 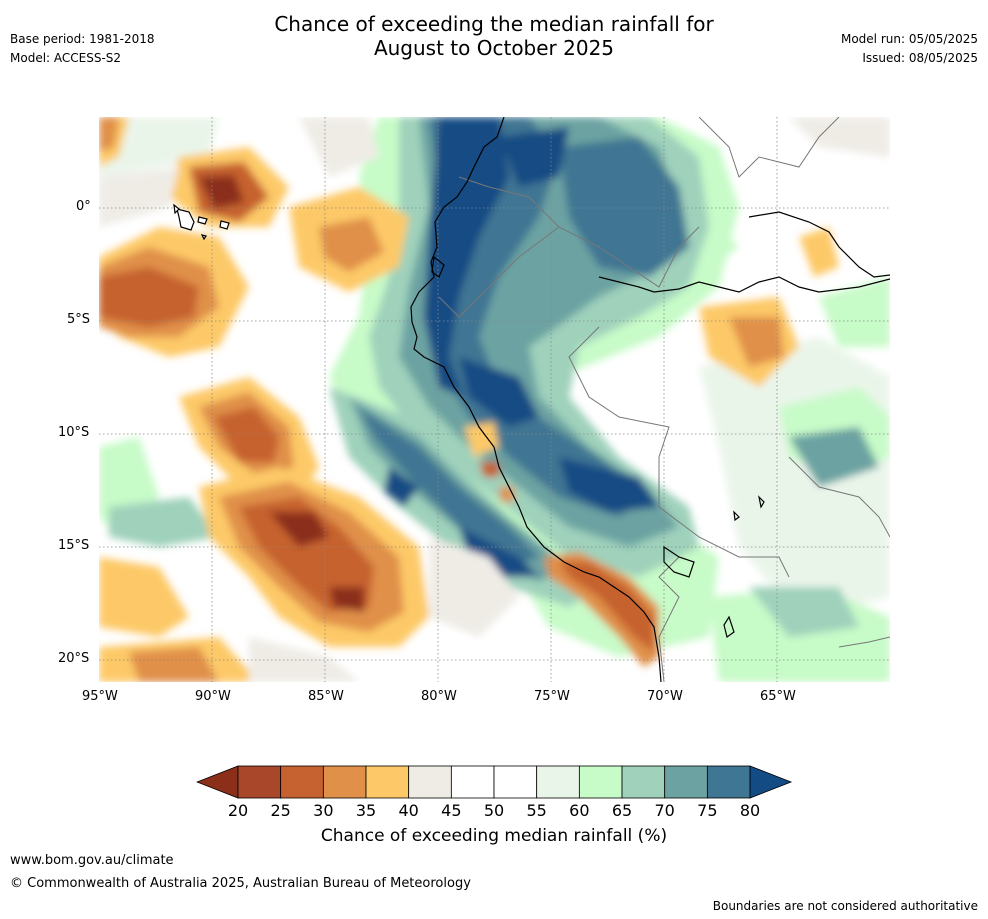 I want to click on lon-label-90w: 90°W, so click(x=213, y=696).